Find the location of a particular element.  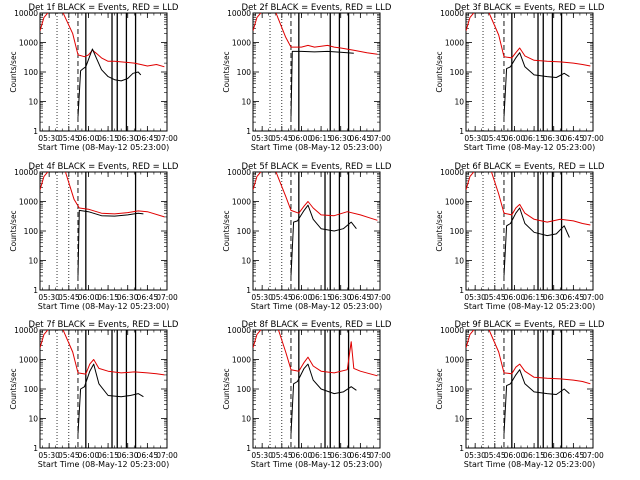

plot-area is located at coordinates (315, 72).